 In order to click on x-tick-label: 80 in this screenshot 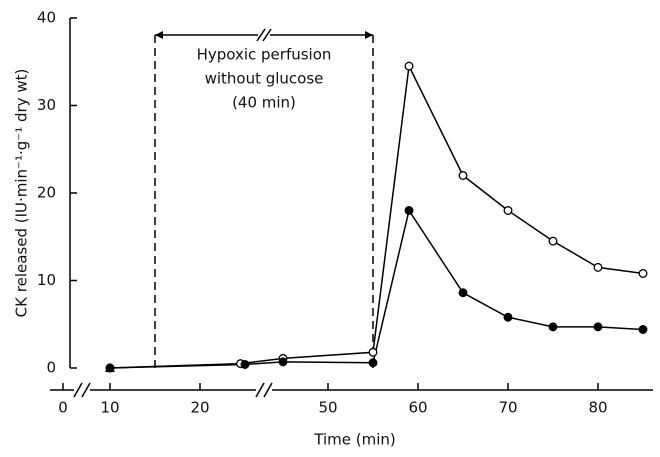, I will do `click(597, 408)`.